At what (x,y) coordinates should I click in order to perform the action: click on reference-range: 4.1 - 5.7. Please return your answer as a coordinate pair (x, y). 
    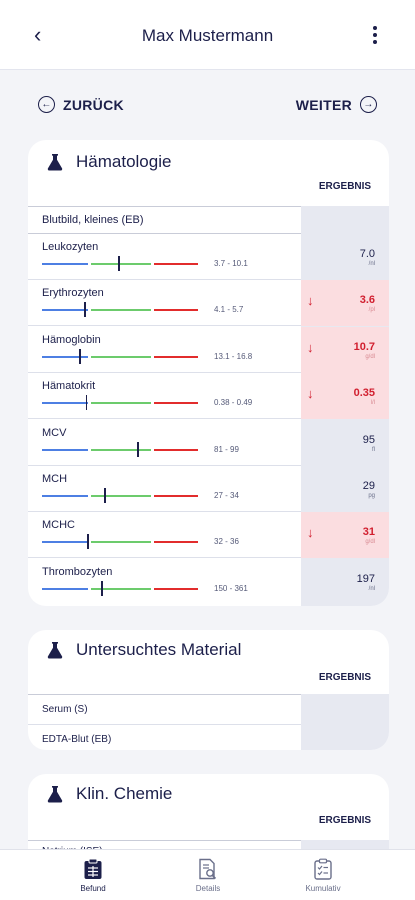
    Looking at the image, I should click on (229, 310).